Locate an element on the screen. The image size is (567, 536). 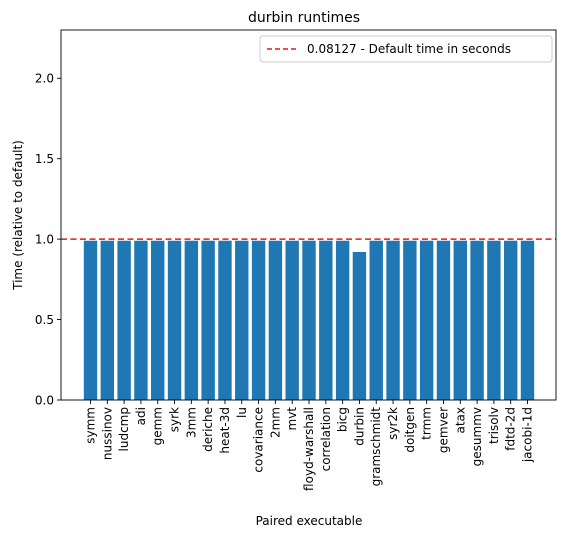
x-tick-label-syrk: syrk is located at coordinates (175, 419).